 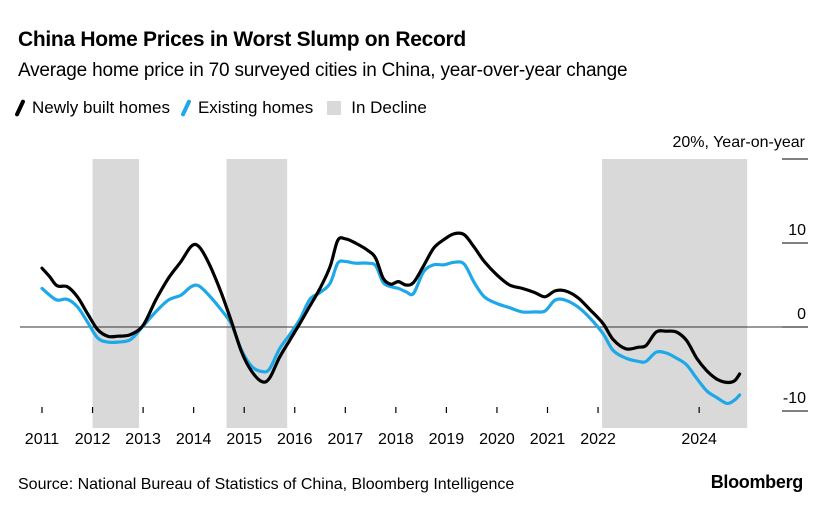 I want to click on y-tick-label--10: -10, so click(x=794, y=398).